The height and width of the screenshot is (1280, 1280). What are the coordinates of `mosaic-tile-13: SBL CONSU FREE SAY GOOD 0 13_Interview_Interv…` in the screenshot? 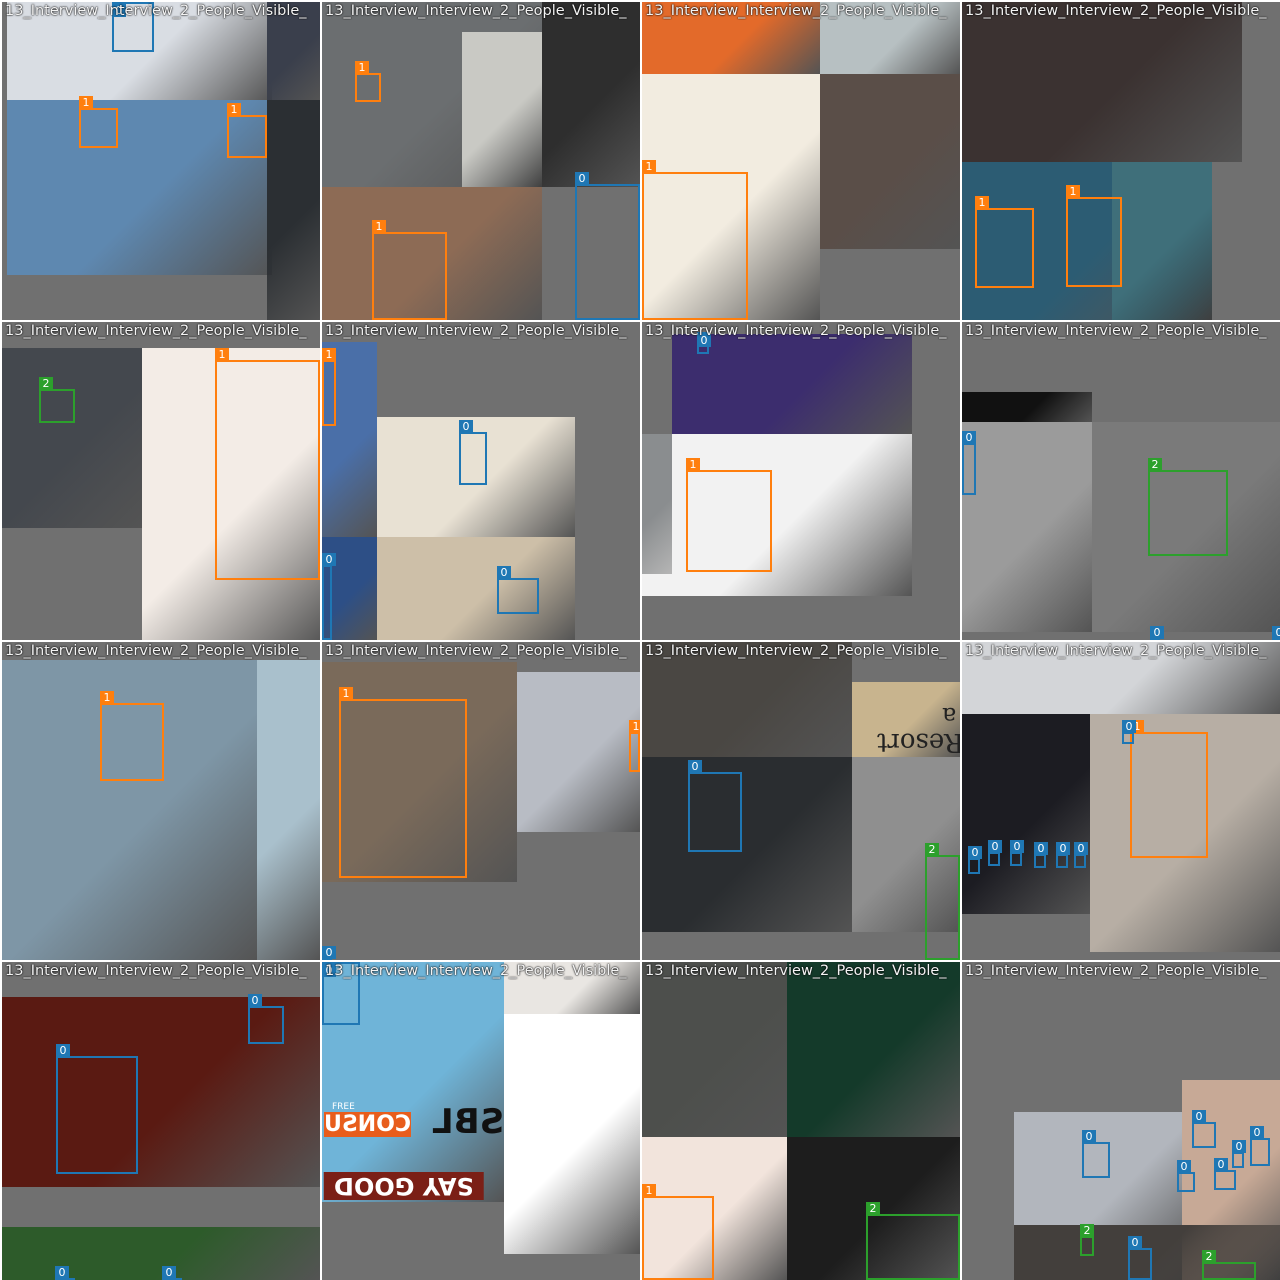 It's located at (481, 1121).